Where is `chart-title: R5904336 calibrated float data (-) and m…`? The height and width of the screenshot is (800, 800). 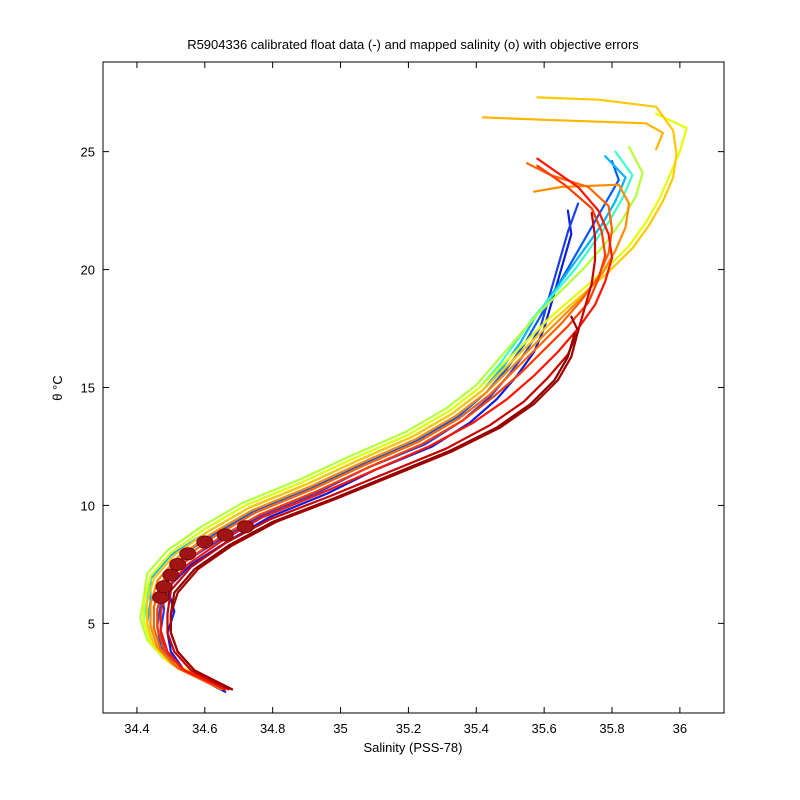
chart-title: R5904336 calibrated float data (-) and m… is located at coordinates (413, 44).